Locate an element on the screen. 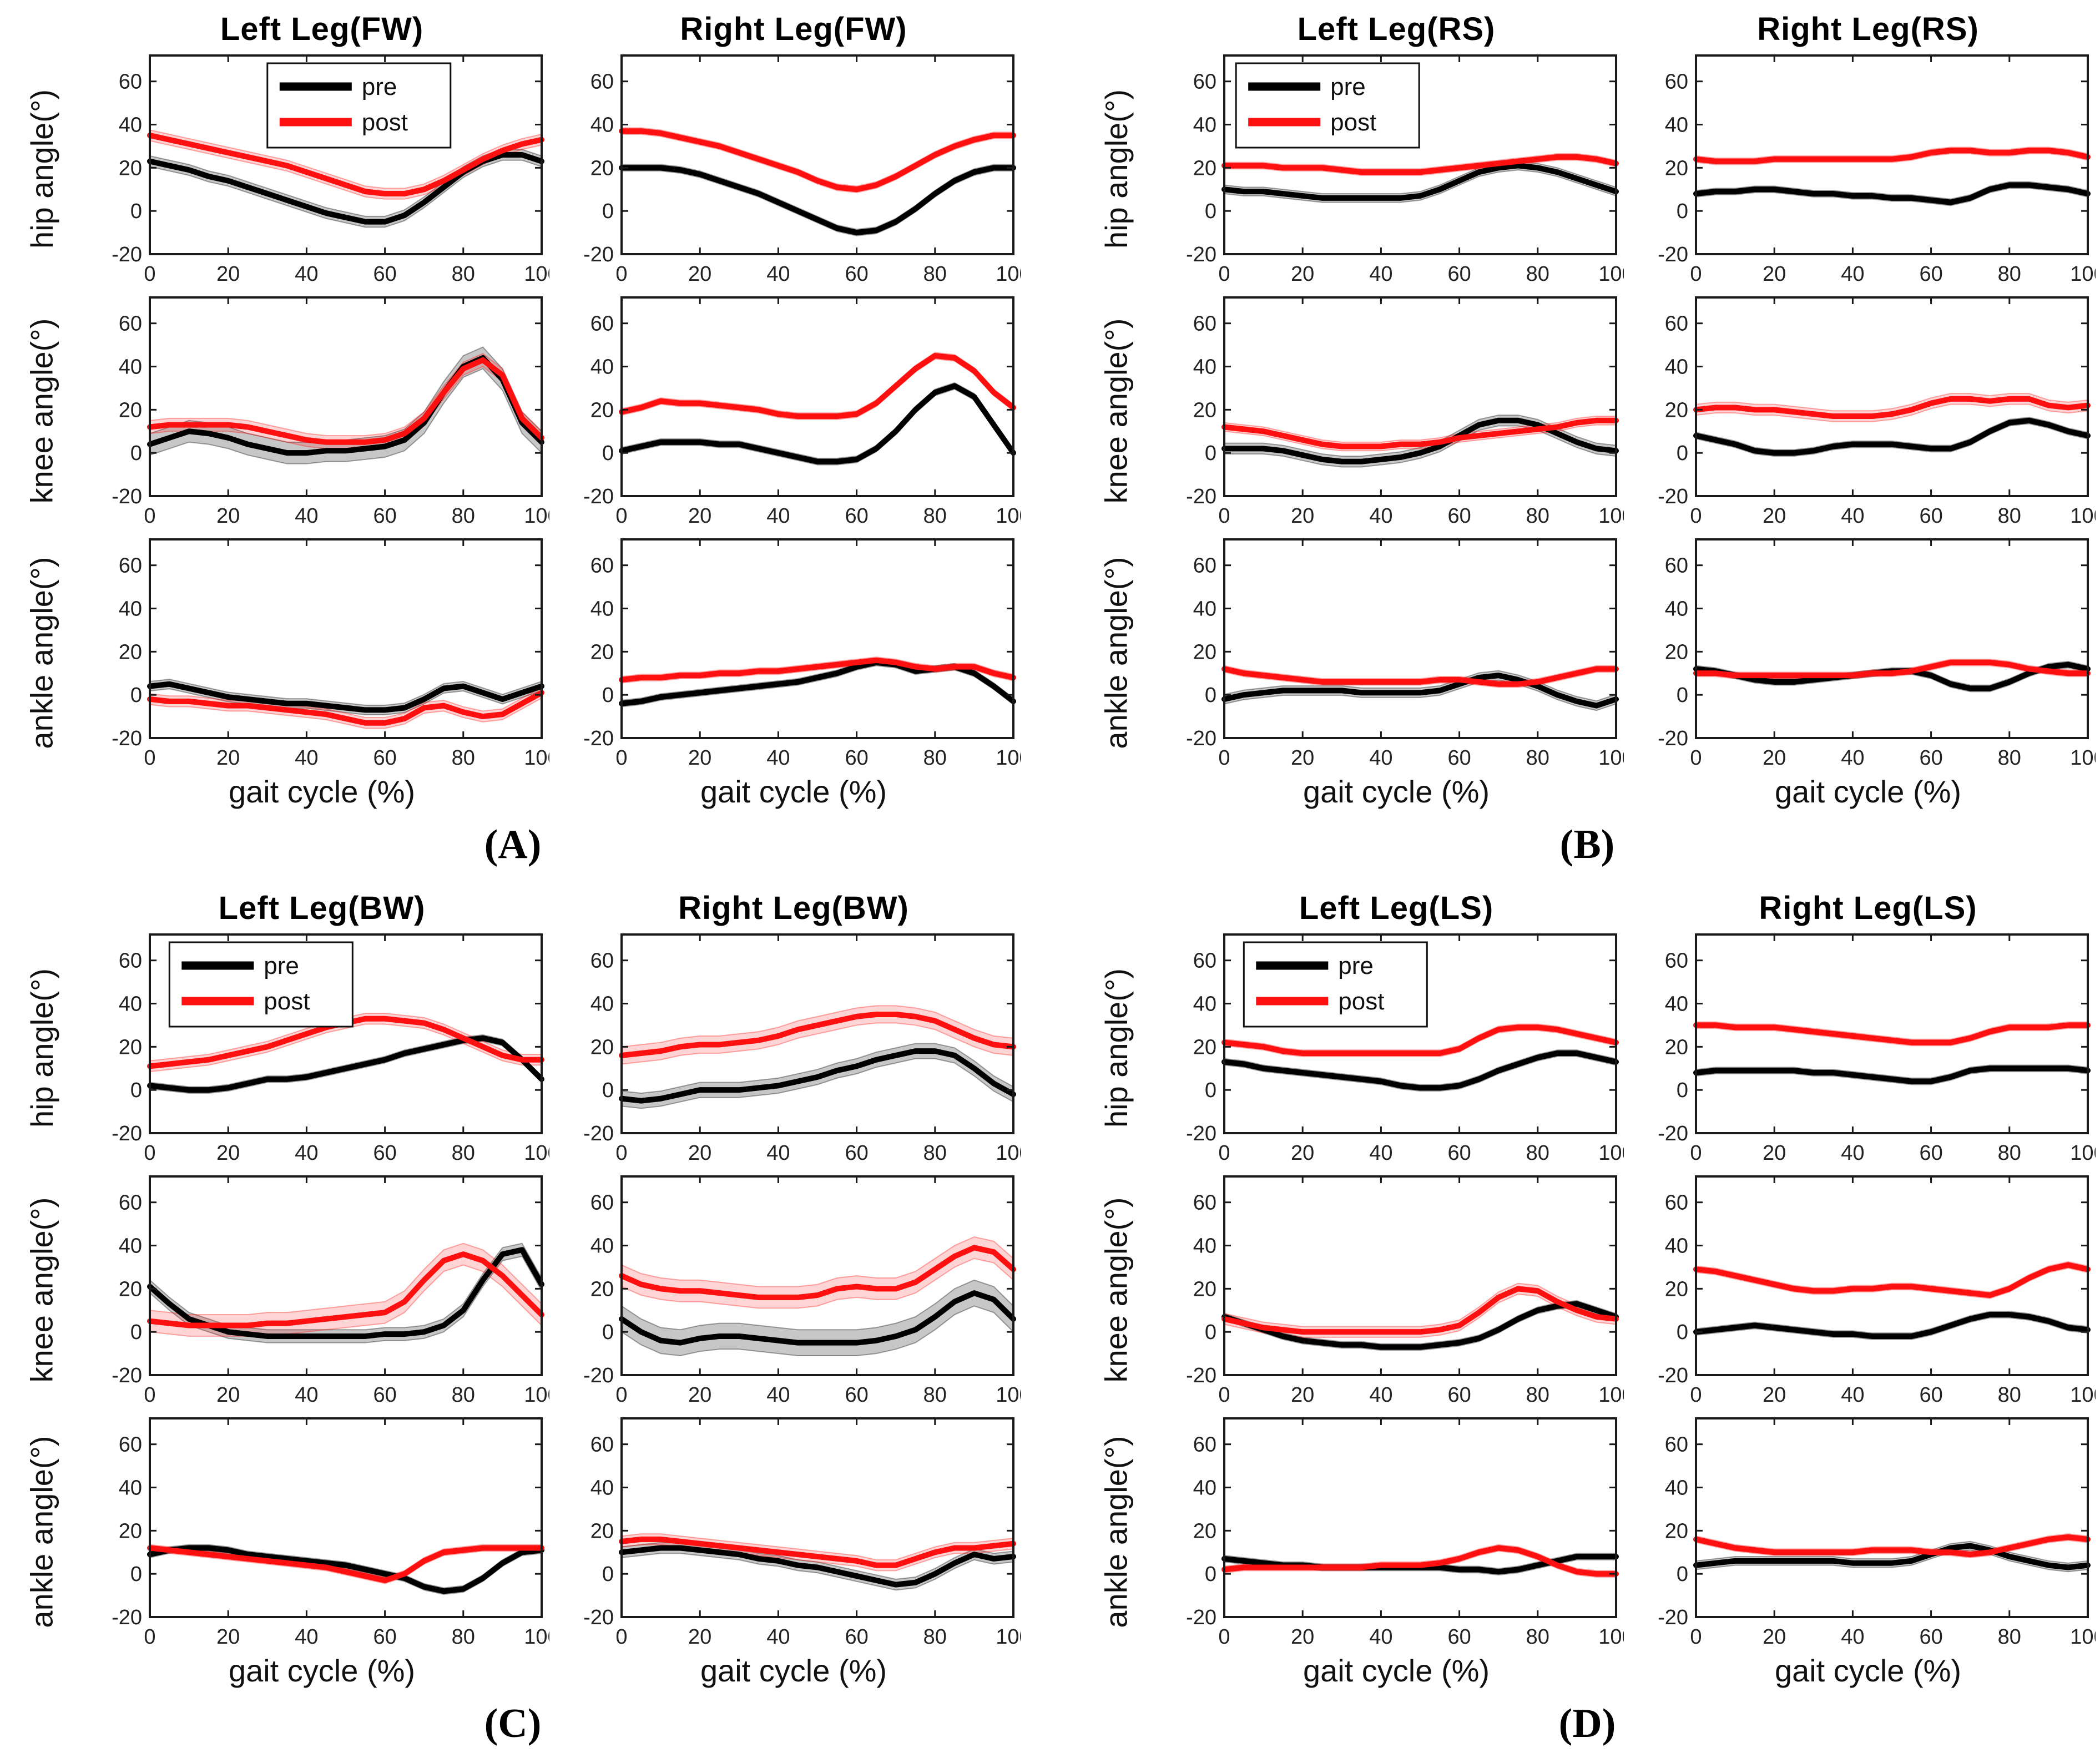 This screenshot has width=2100, height=1758. svg-text: post is located at coordinates (1353, 122).